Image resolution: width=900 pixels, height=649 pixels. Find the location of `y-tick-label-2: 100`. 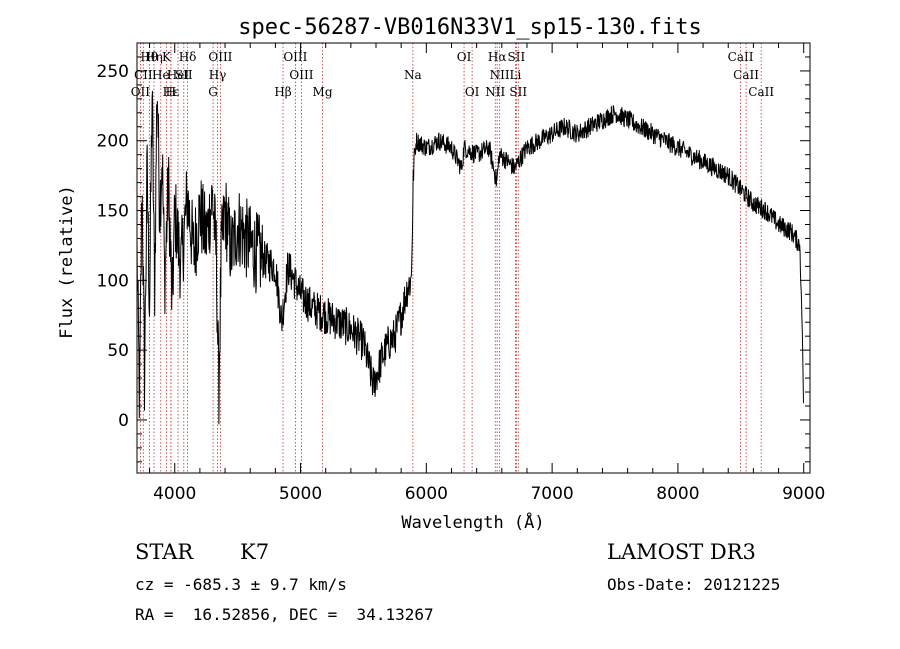

y-tick-label-2: 100 is located at coordinates (113, 281).